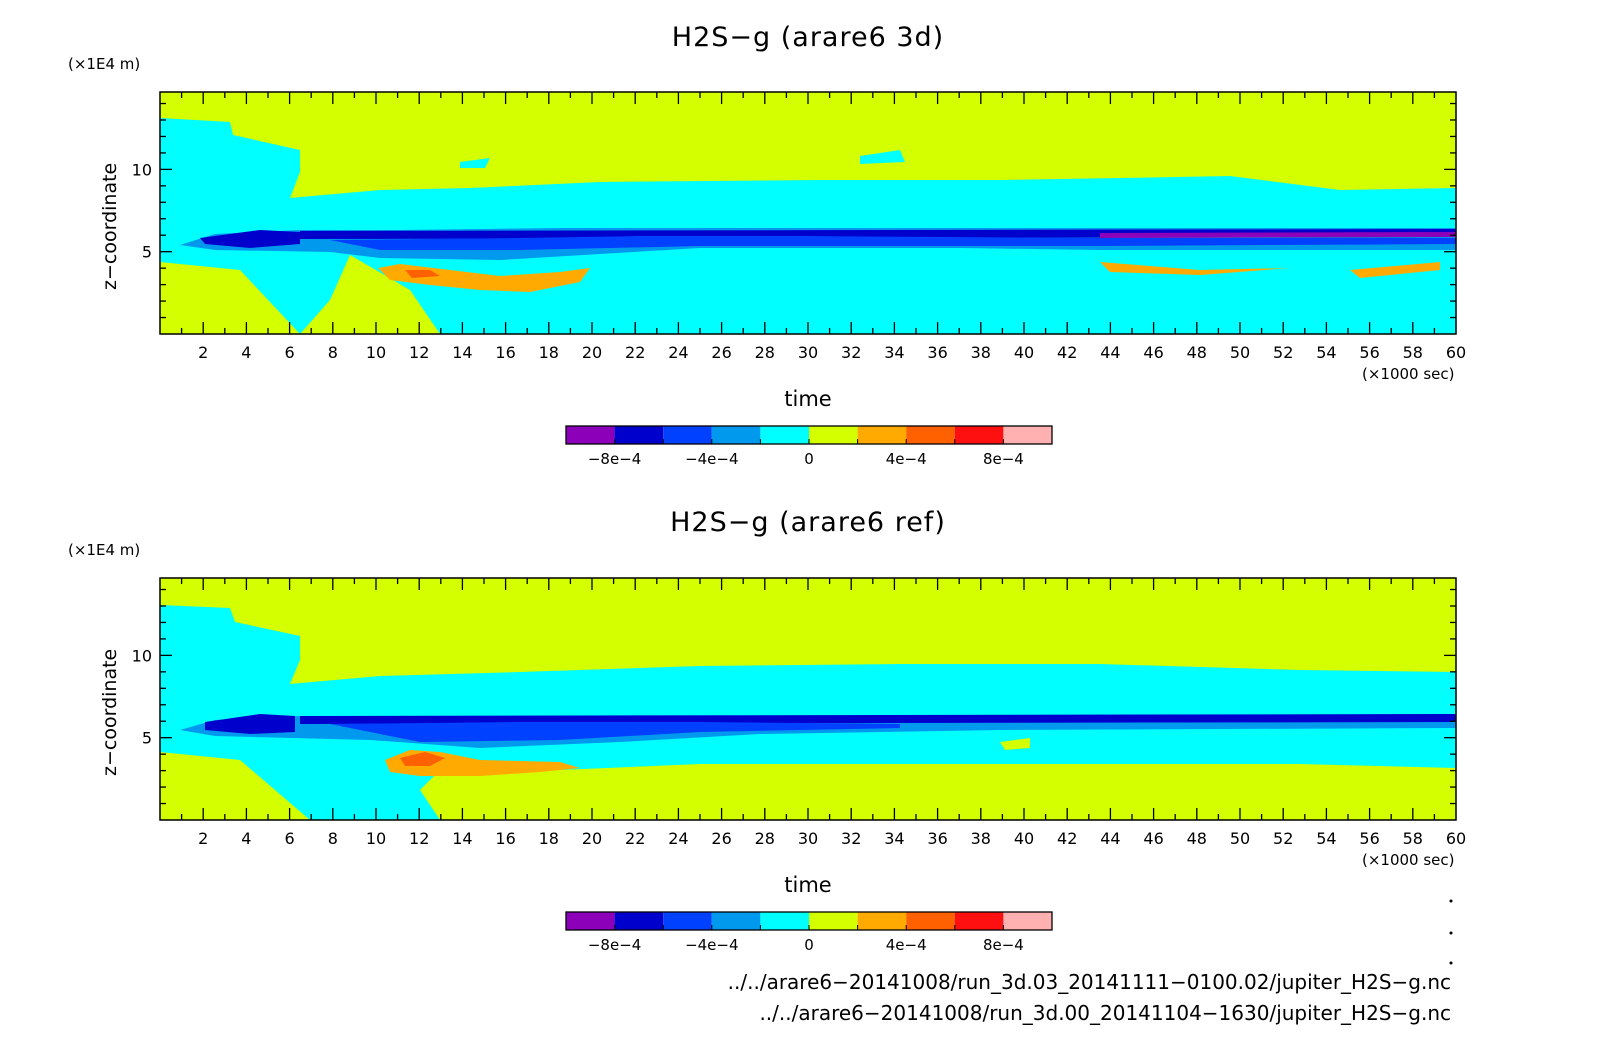 The height and width of the screenshot is (1054, 1604). What do you see at coordinates (1283, 838) in the screenshot?
I see `x-tick-label: 52` at bounding box center [1283, 838].